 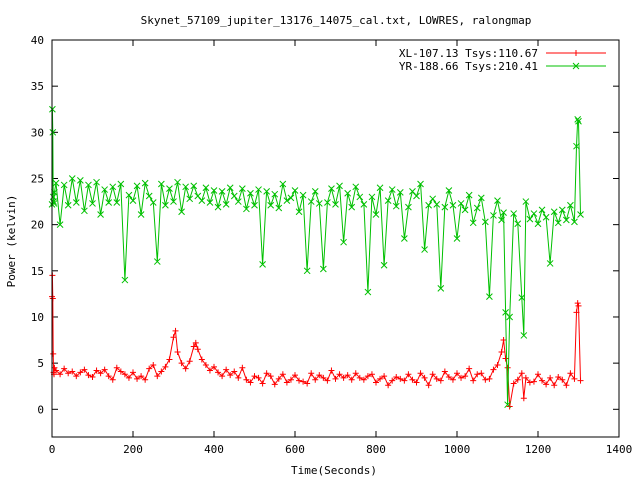 What do you see at coordinates (37, 178) in the screenshot?
I see `y-tick-label: 25` at bounding box center [37, 178].